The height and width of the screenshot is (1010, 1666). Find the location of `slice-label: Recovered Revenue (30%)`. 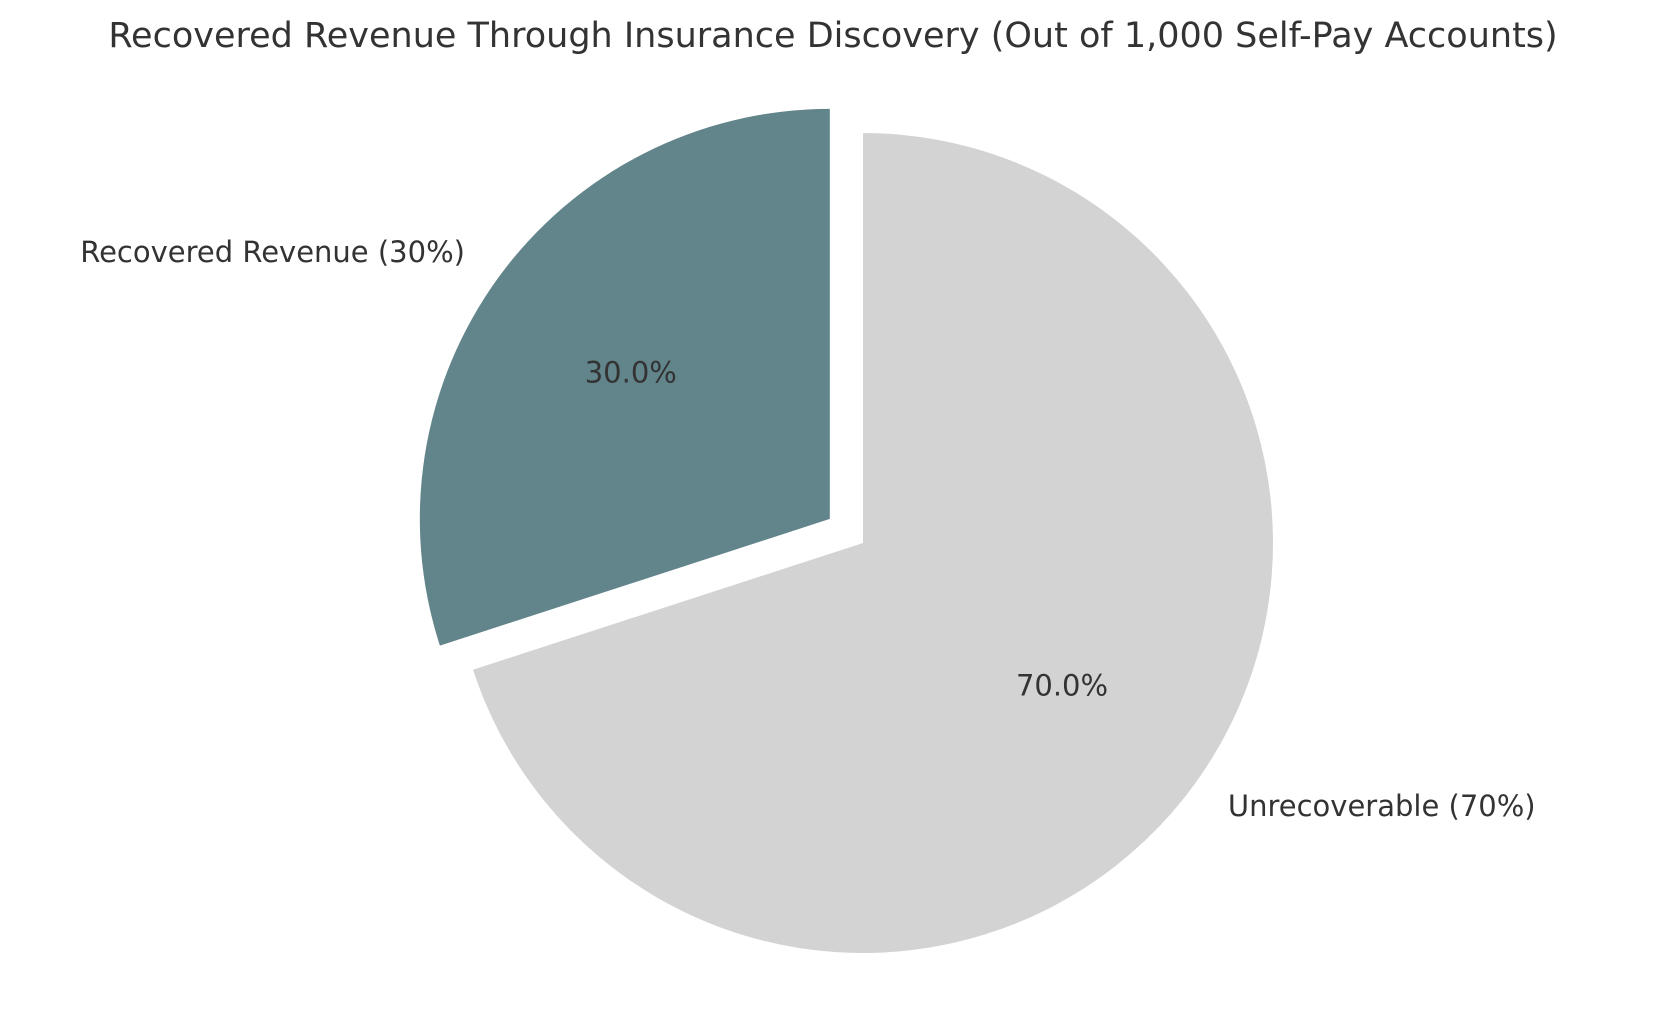

slice-label: Recovered Revenue (30%) is located at coordinates (272, 252).